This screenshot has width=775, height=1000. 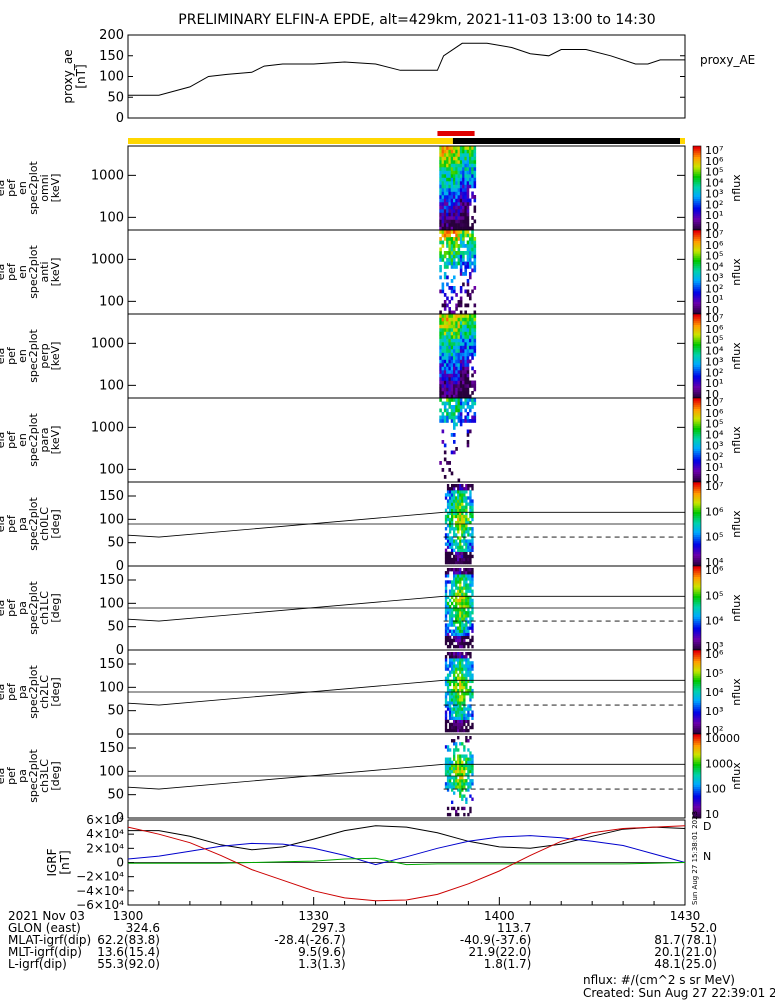 I want to click on colorbar-tick-label: 1000, so click(x=719, y=763).